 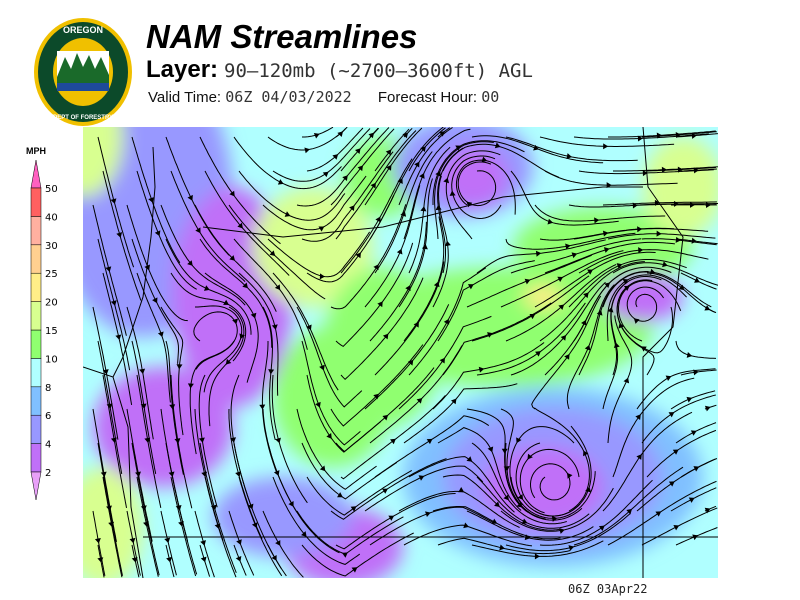 I want to click on legend-label: 30, so click(x=51, y=246).